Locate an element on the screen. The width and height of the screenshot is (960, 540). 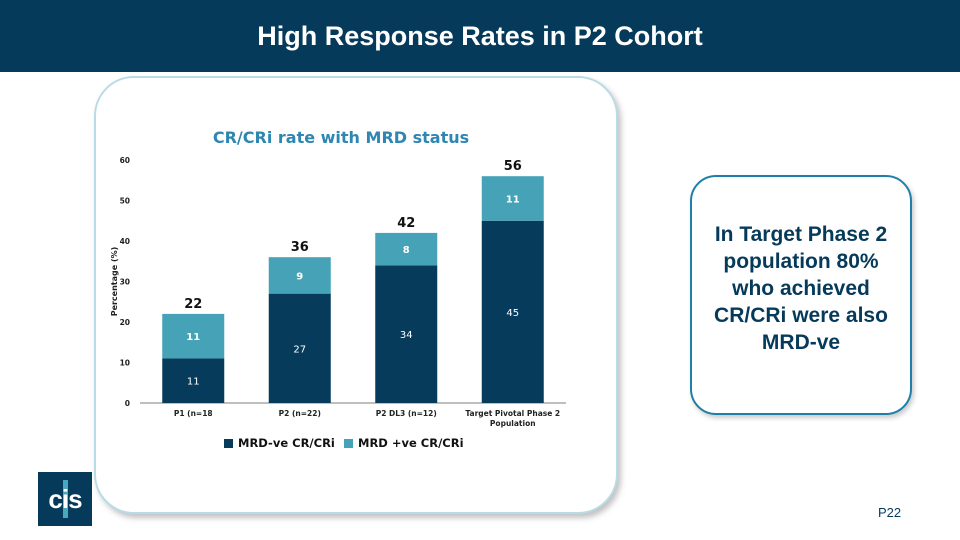
legend-label: MRD-ve CR/CRi is located at coordinates (286, 443).